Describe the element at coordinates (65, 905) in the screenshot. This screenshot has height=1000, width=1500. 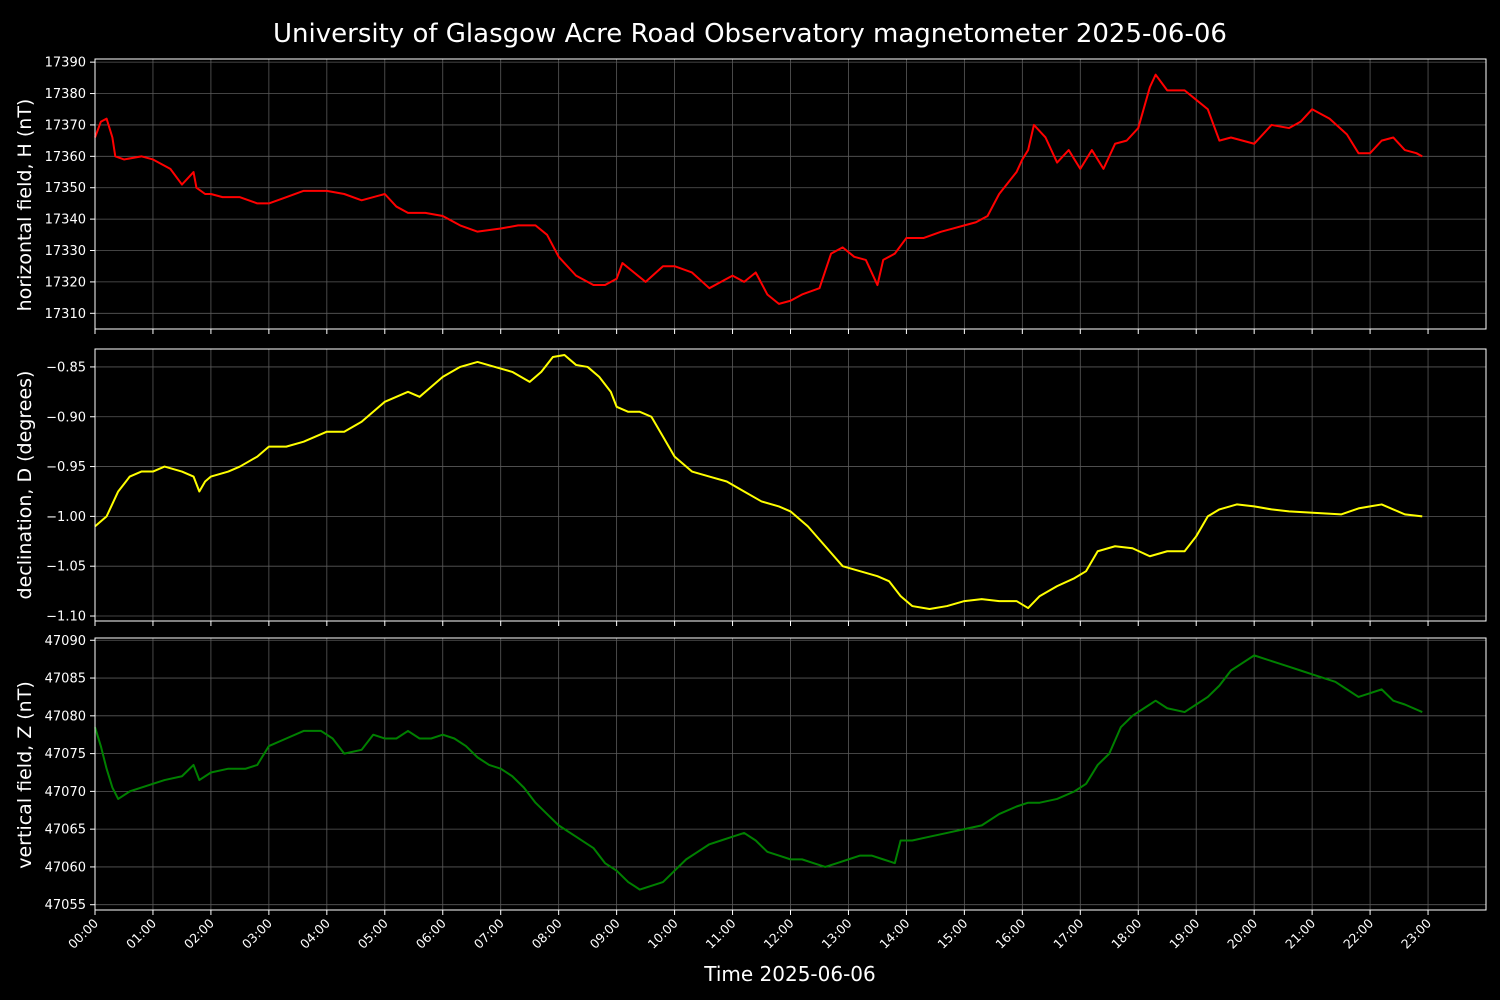
I see `y-tick-label: 47055` at that location.